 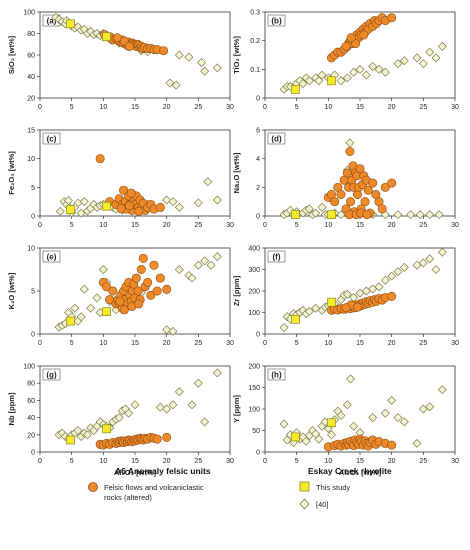 I want to click on panel-label: (d), so click(x=276, y=139).